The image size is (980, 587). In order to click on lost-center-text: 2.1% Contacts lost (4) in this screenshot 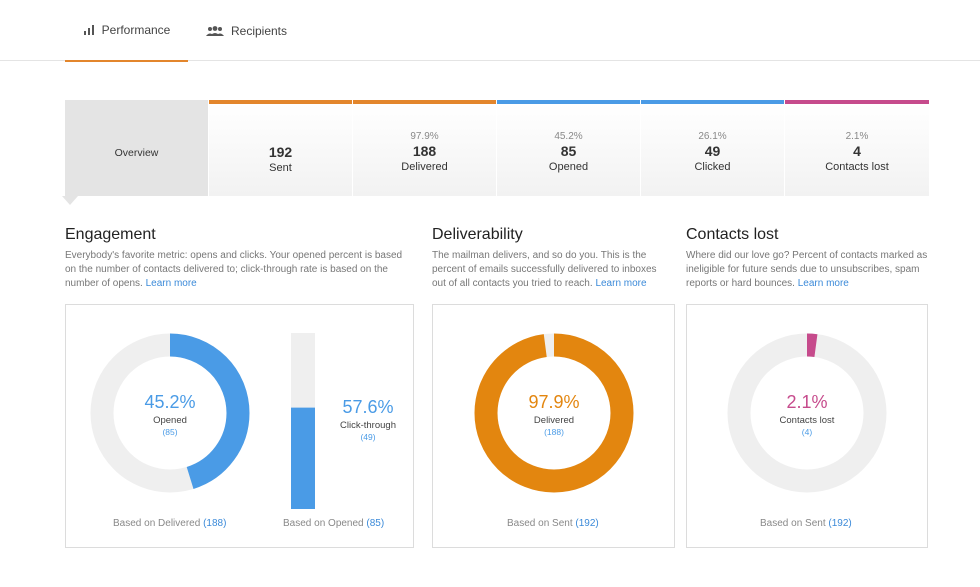, I will do `click(807, 414)`.